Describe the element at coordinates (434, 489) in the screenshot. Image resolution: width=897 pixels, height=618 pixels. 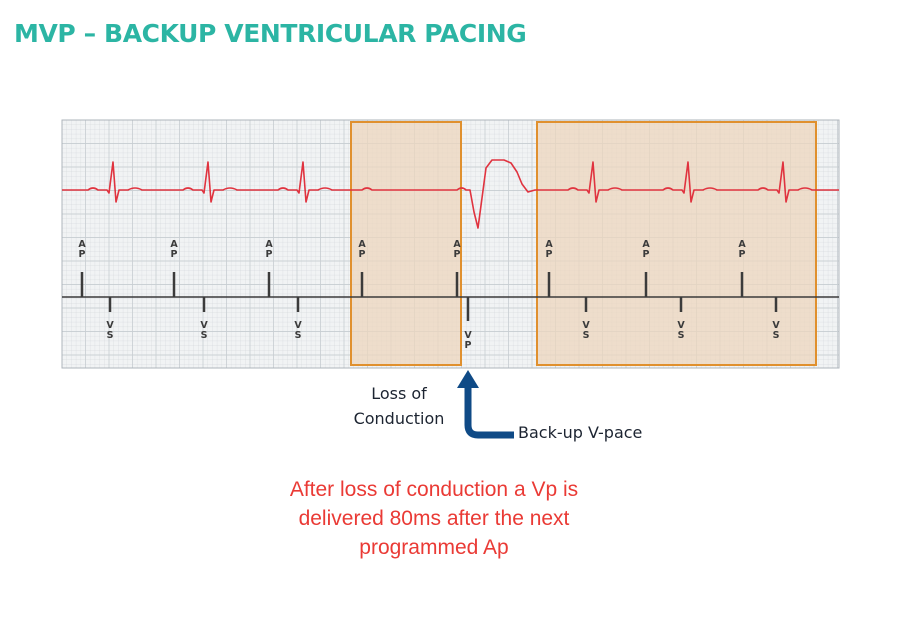
I see `note-line1: After loss of conduction a Vp is` at that location.